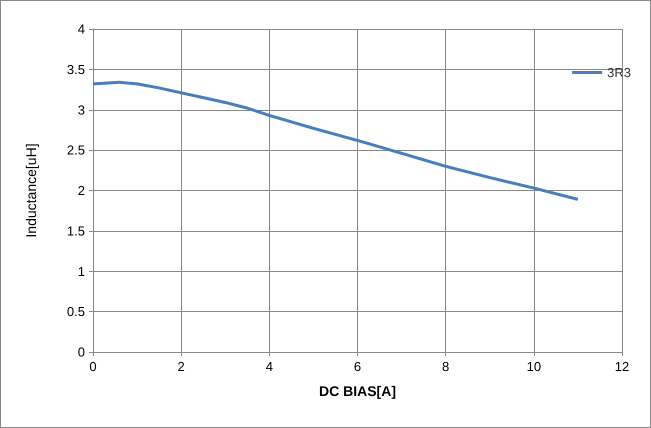 The width and height of the screenshot is (651, 428). Describe the element at coordinates (534, 366) in the screenshot. I see `x-tick-label: 10` at that location.